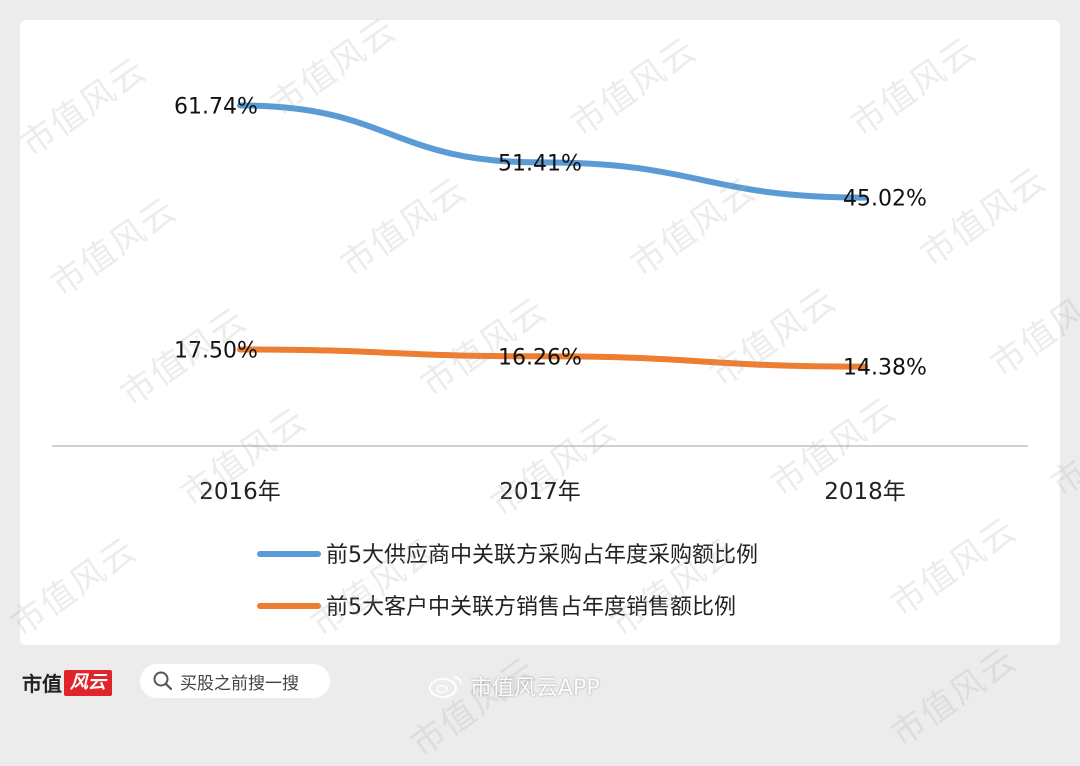 Image resolution: width=1080 pixels, height=766 pixels. Describe the element at coordinates (540, 492) in the screenshot. I see `x-tick-label: 2017年` at that location.